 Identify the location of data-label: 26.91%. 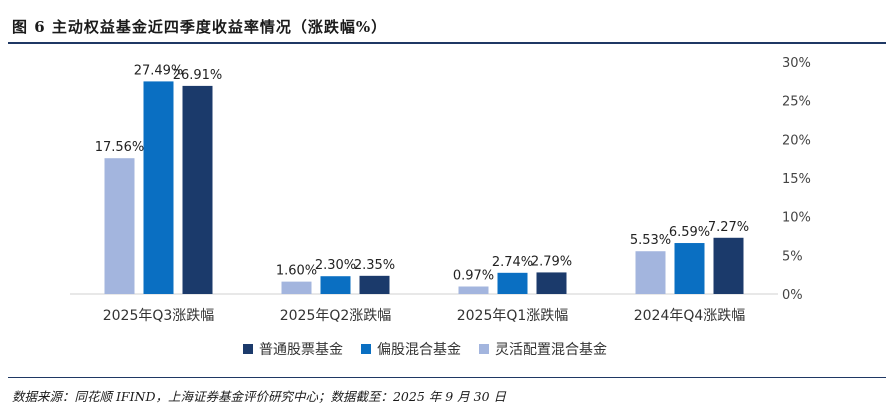
(198, 75).